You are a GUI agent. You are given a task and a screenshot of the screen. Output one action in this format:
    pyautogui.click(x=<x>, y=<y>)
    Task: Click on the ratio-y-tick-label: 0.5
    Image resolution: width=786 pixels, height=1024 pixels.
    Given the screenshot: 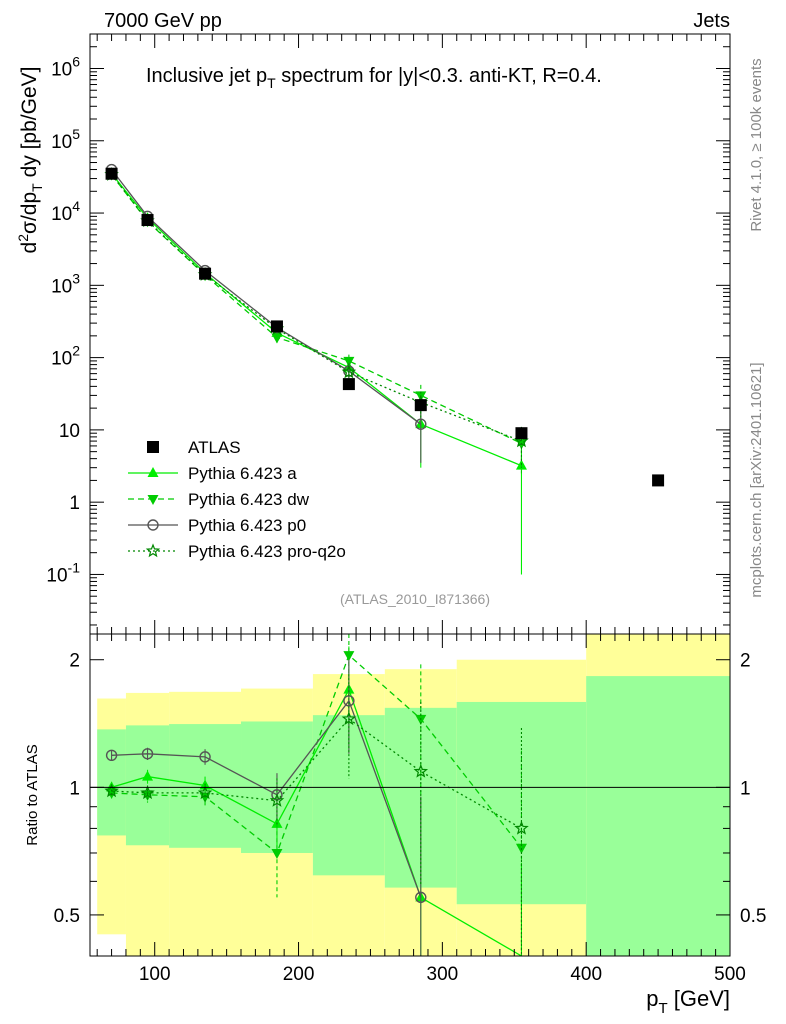 What is the action you would take?
    pyautogui.click(x=67, y=916)
    